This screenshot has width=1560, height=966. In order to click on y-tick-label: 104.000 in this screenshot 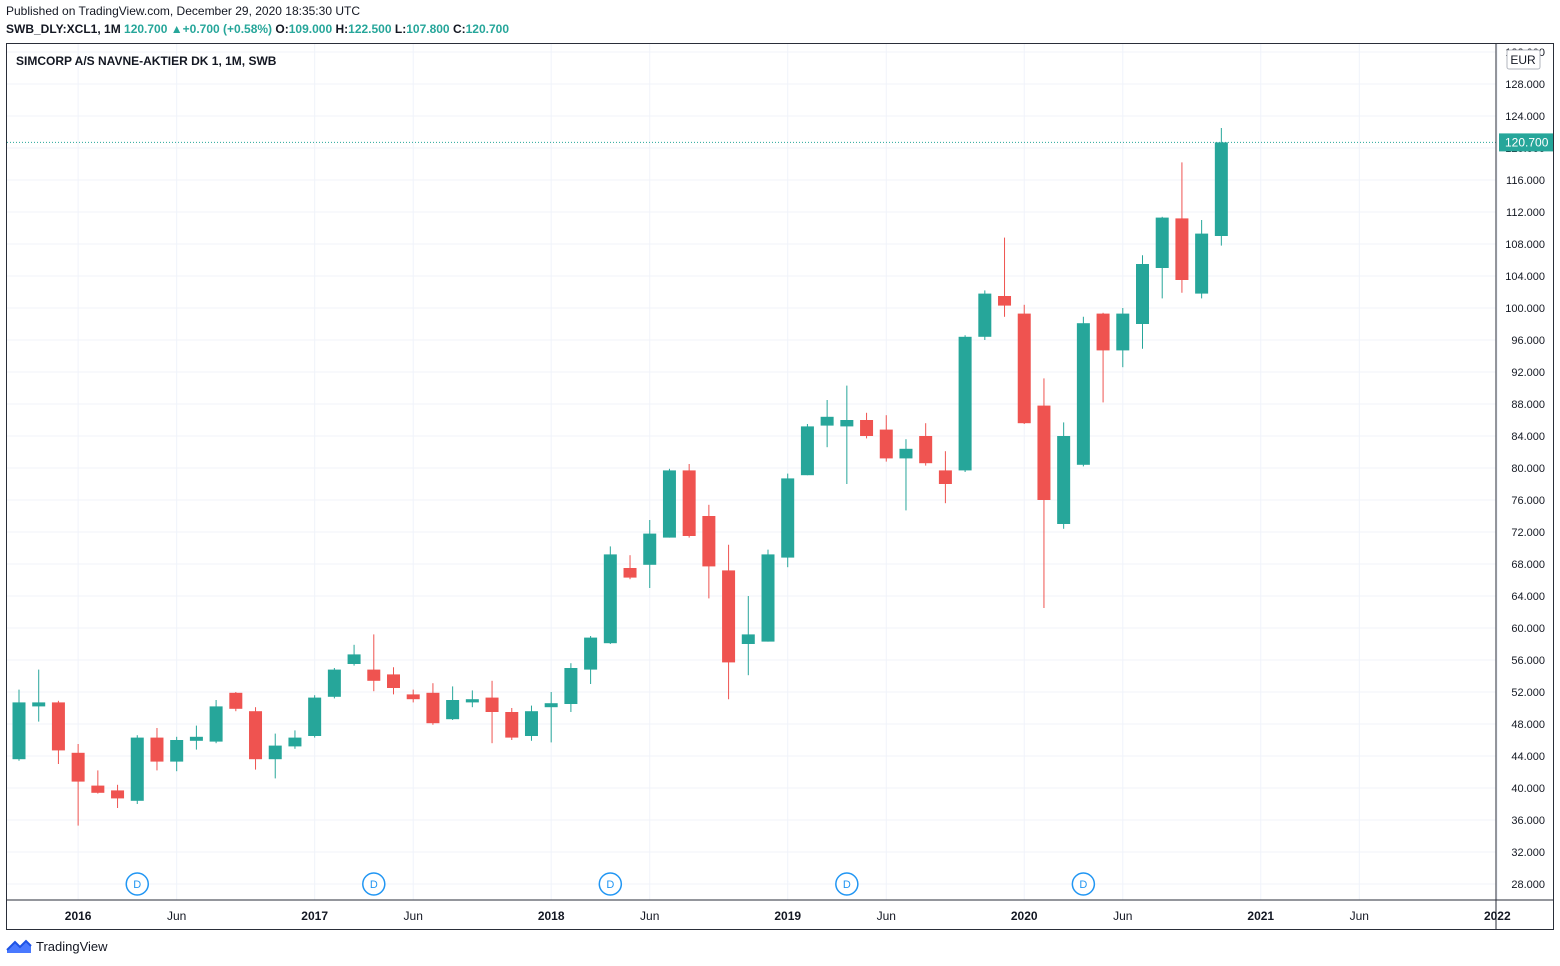, I will do `click(1525, 277)`.